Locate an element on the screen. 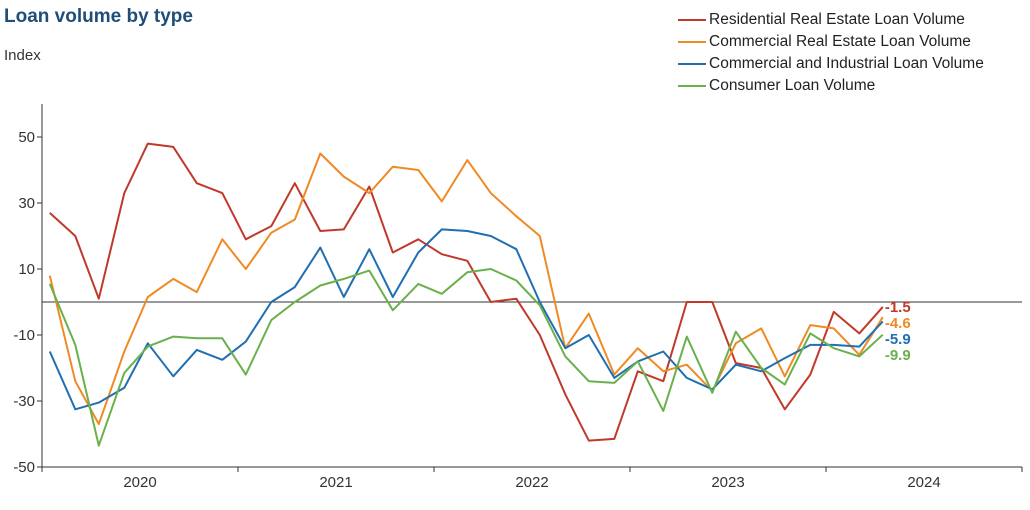 This screenshot has height=510, width=1030. legend-label-commercial-re: Commercial Real Estate Loan Volume is located at coordinates (840, 41).